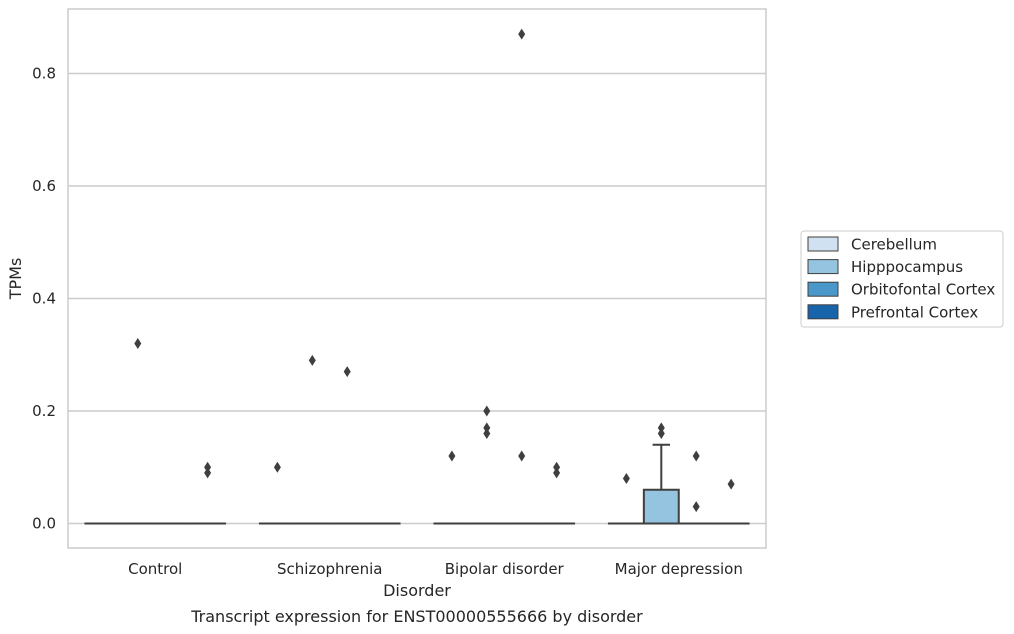  I want to click on box-schizophrenia-hipppocampus, so click(312, 439).